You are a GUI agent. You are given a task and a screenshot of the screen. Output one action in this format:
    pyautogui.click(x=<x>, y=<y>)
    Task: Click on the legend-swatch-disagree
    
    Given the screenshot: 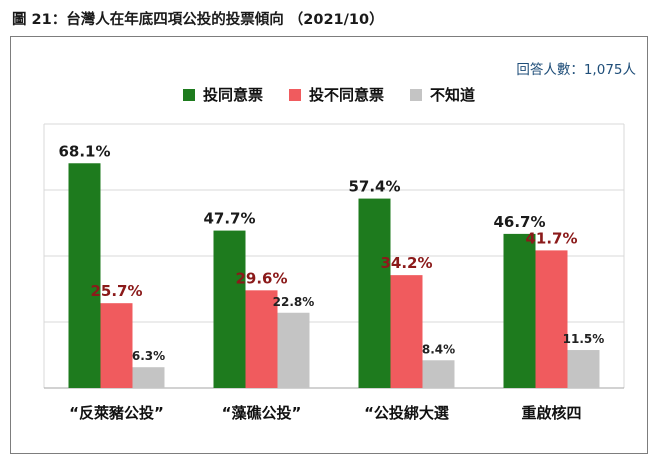 What is the action you would take?
    pyautogui.click(x=294, y=94)
    